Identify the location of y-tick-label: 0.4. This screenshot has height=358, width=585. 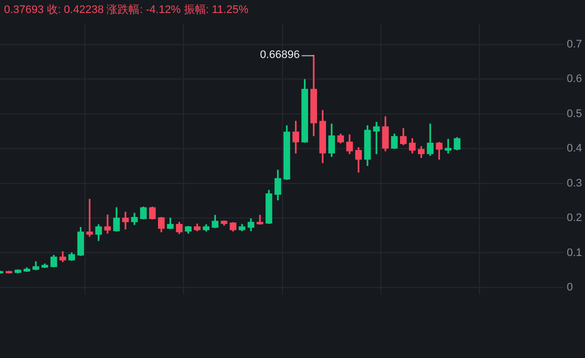
(574, 148).